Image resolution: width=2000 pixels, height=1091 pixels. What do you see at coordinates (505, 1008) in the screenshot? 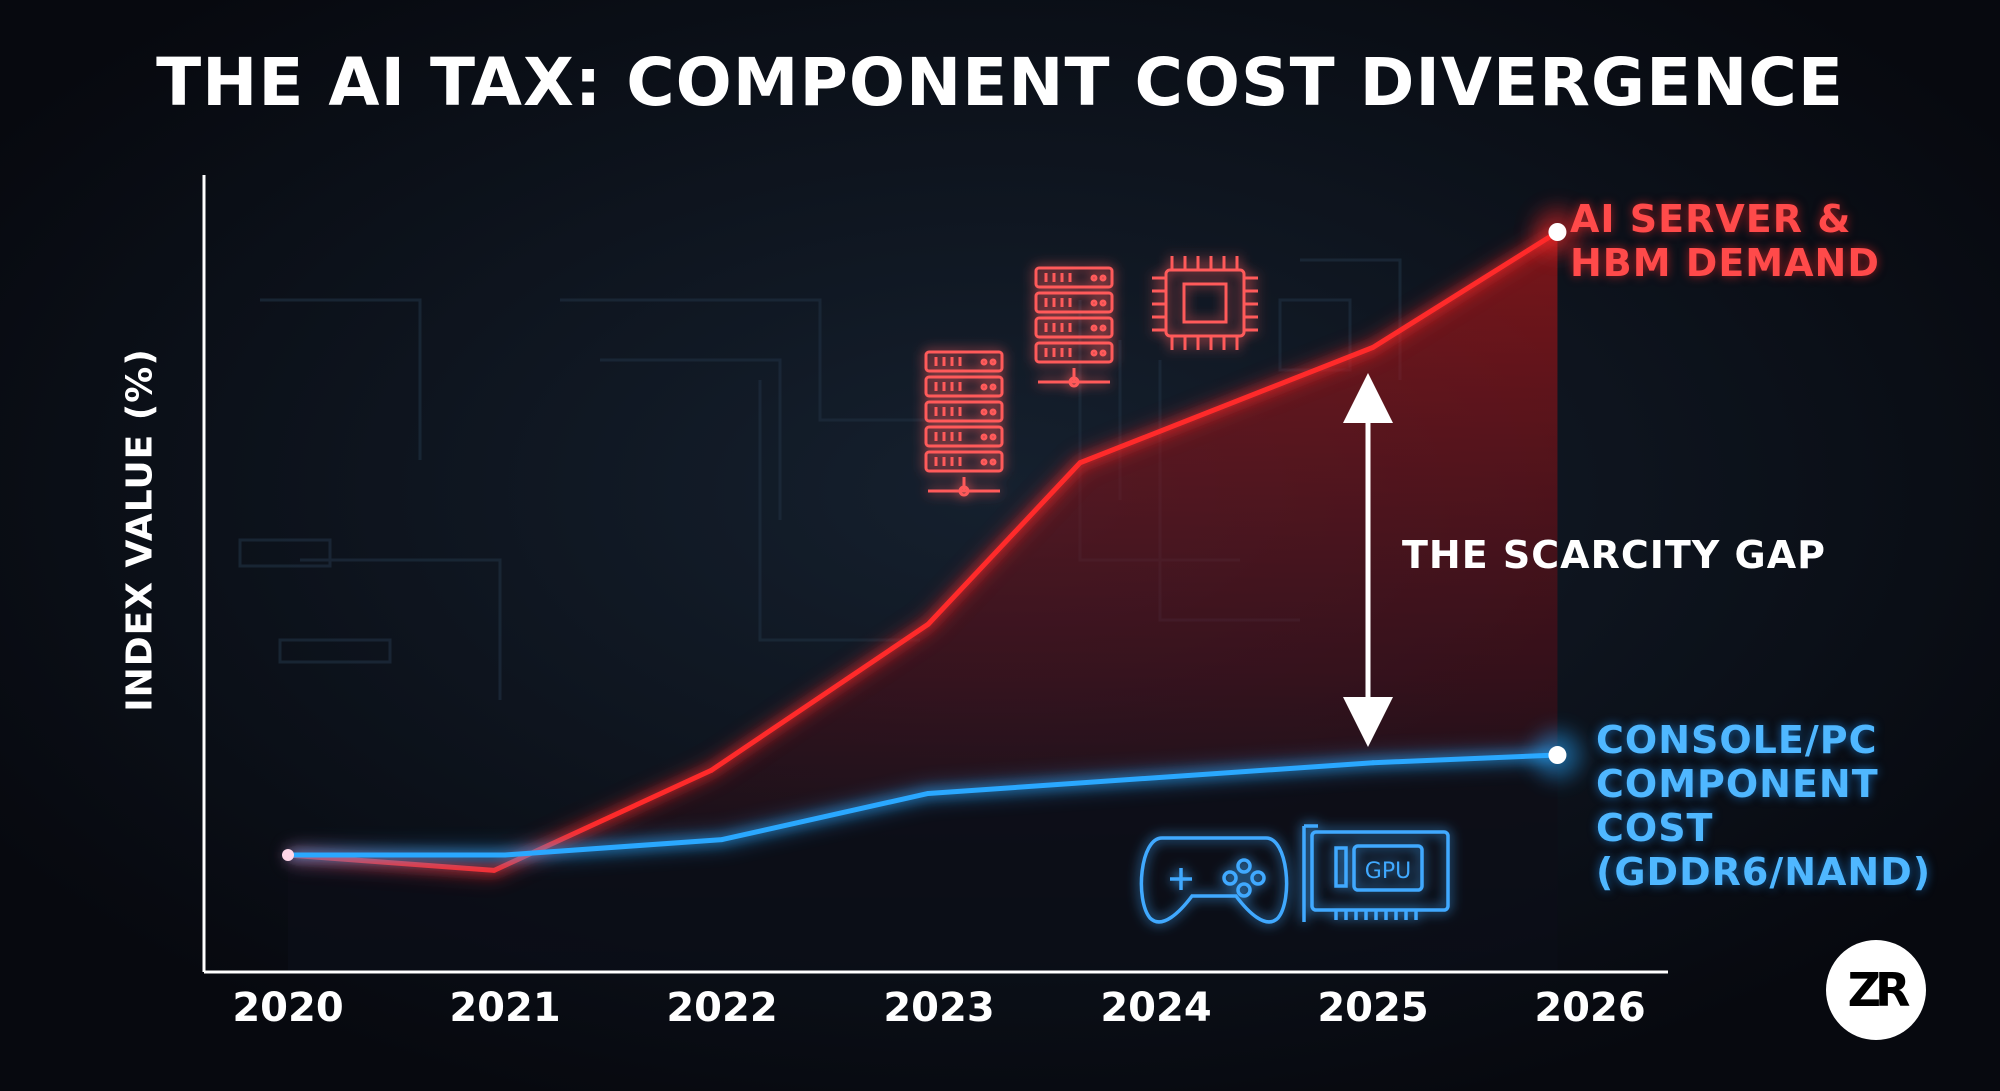
I see `x-tick-2021: 2021` at bounding box center [505, 1008].